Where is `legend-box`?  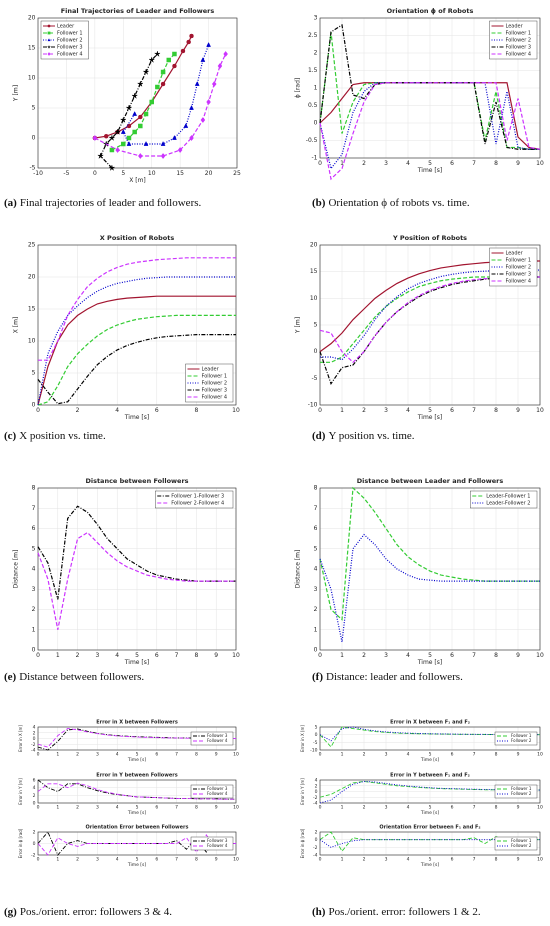
legend-box is located at coordinates (516, 791).